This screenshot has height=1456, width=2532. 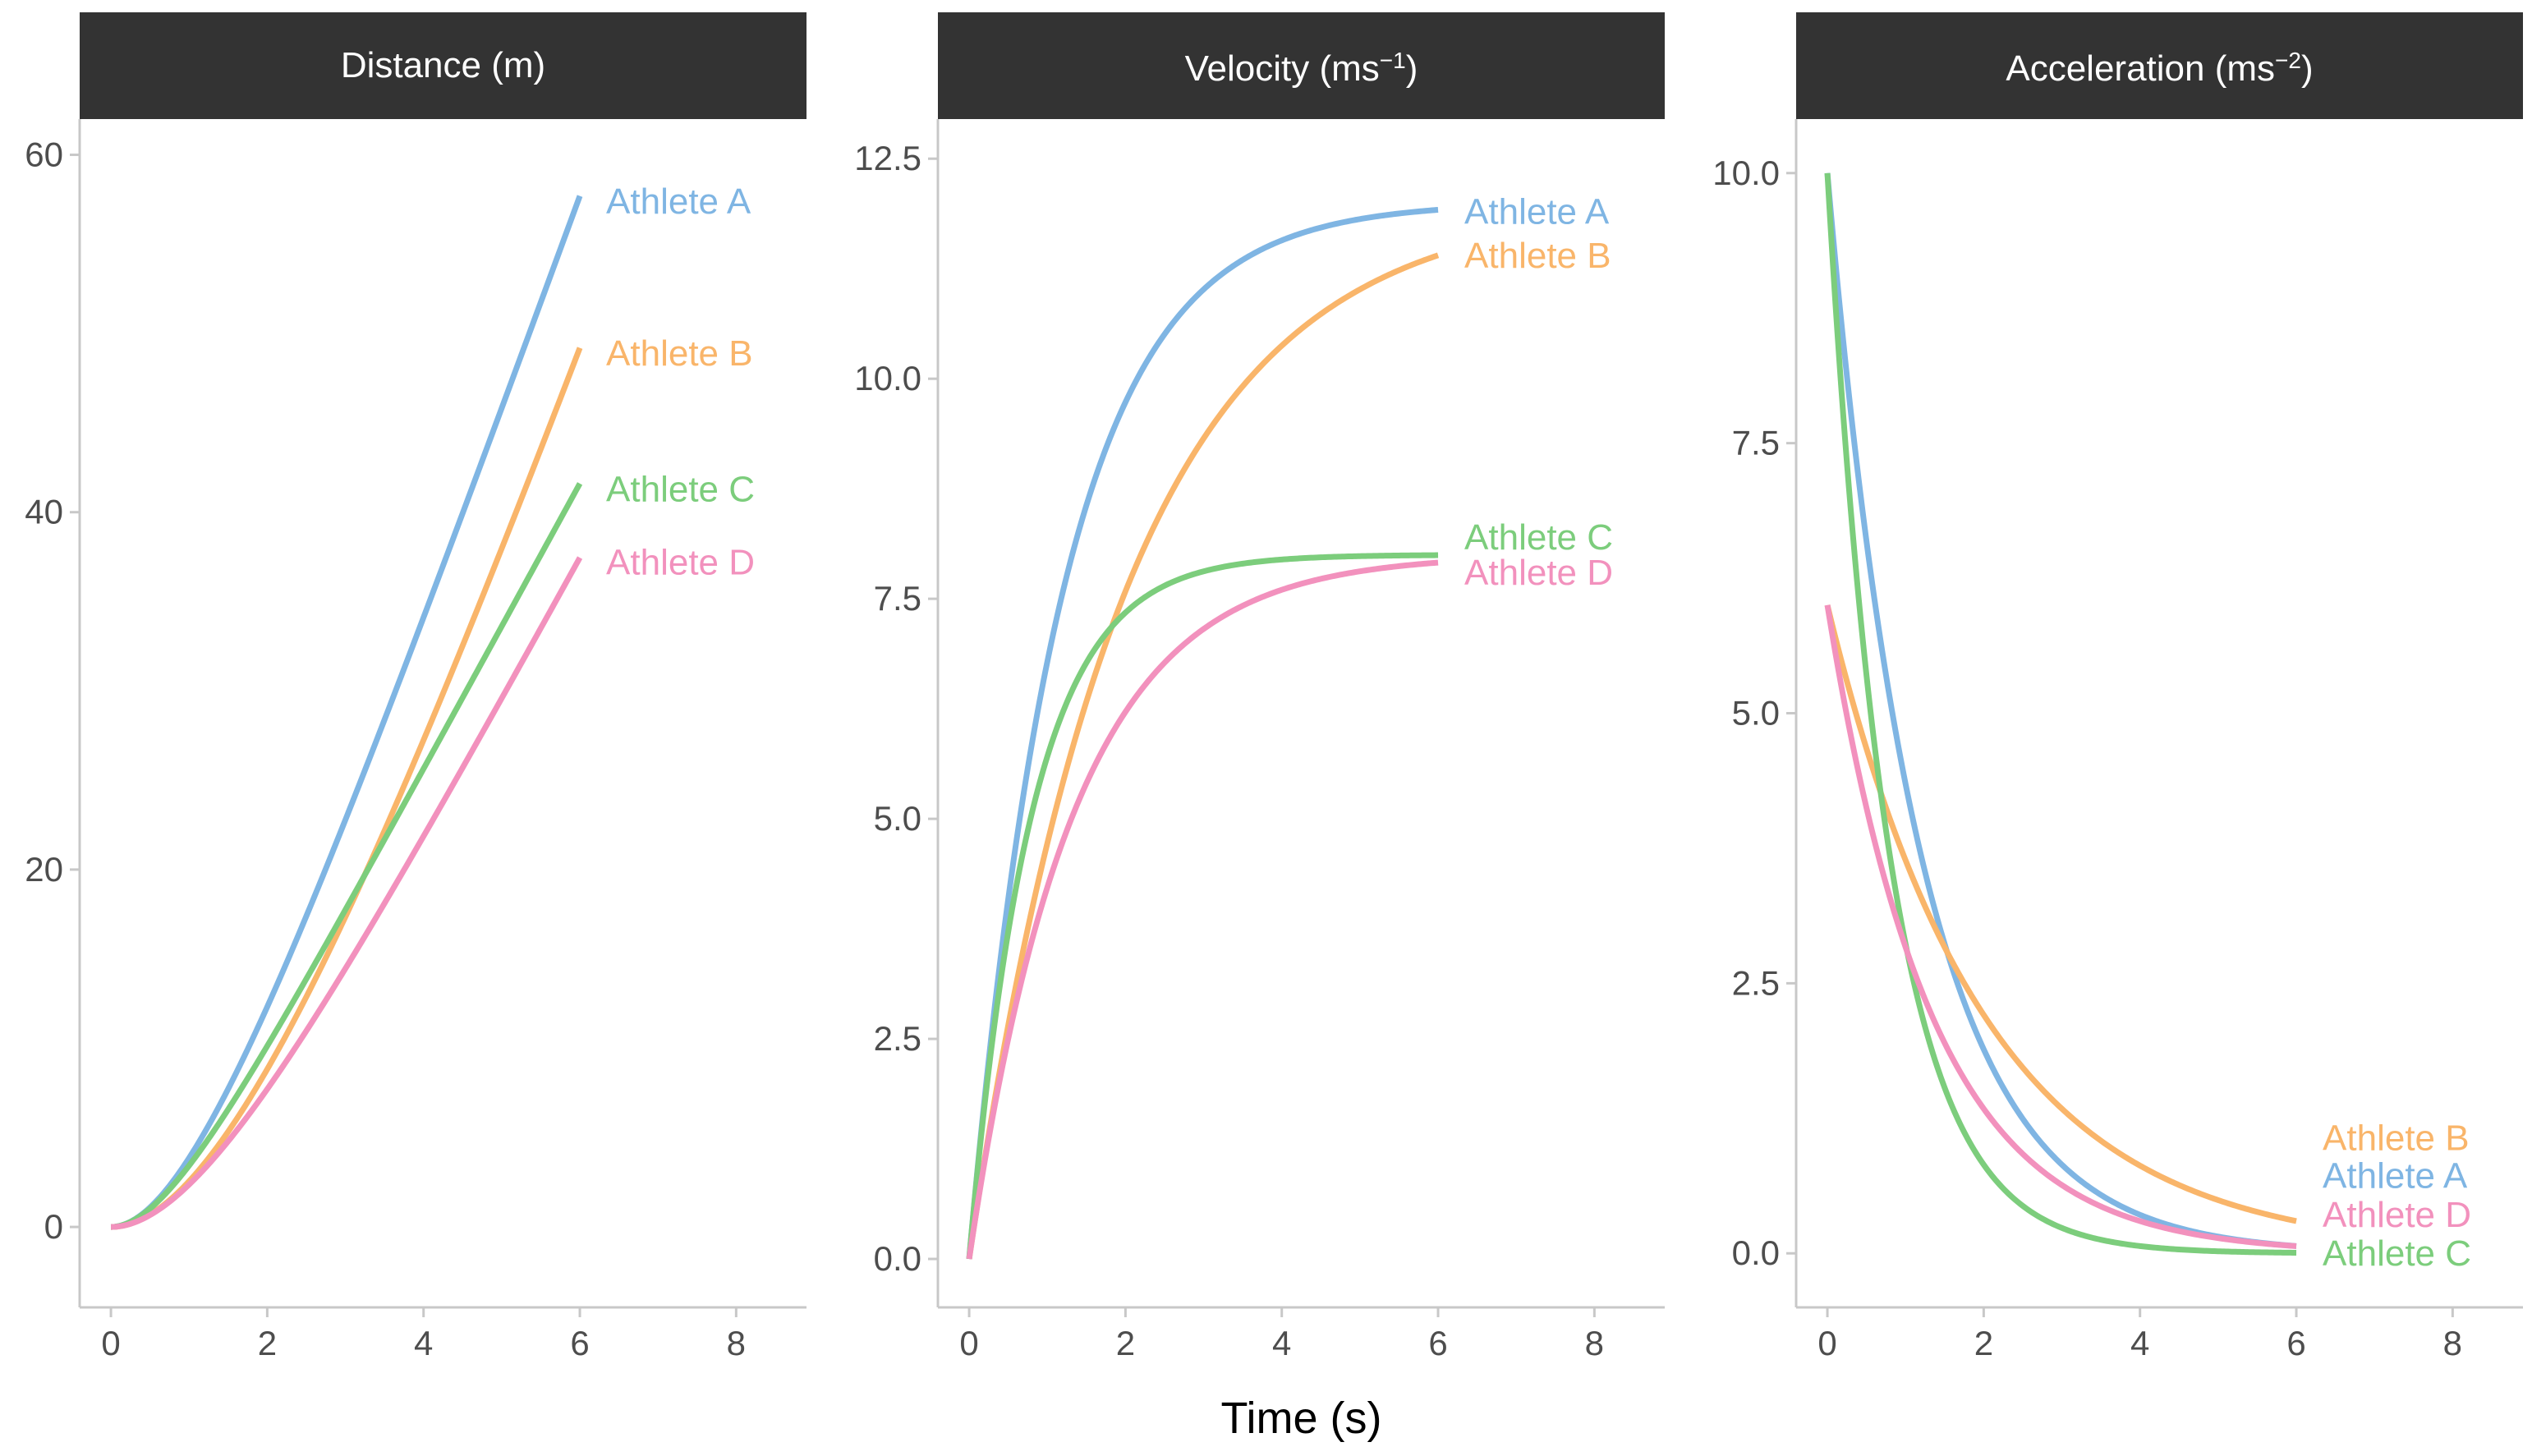 I want to click on velocity-label-athlete-d: Athlete D, so click(x=1538, y=573).